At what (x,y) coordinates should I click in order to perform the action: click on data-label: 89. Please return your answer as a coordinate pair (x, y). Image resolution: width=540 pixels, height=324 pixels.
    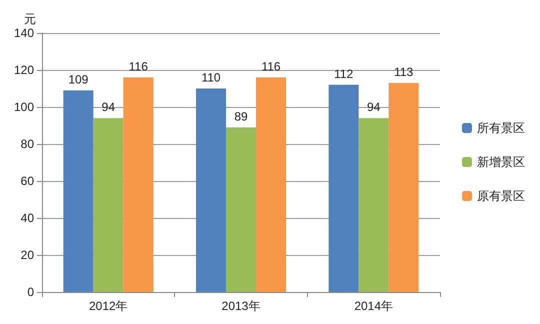
    Looking at the image, I should click on (241, 116).